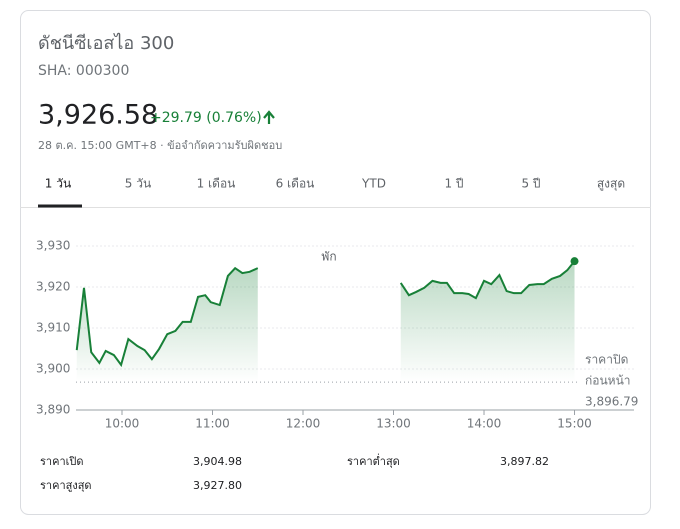 The width and height of the screenshot is (680, 529). I want to click on stat-label: ราคาสูงสุด, so click(66, 485).